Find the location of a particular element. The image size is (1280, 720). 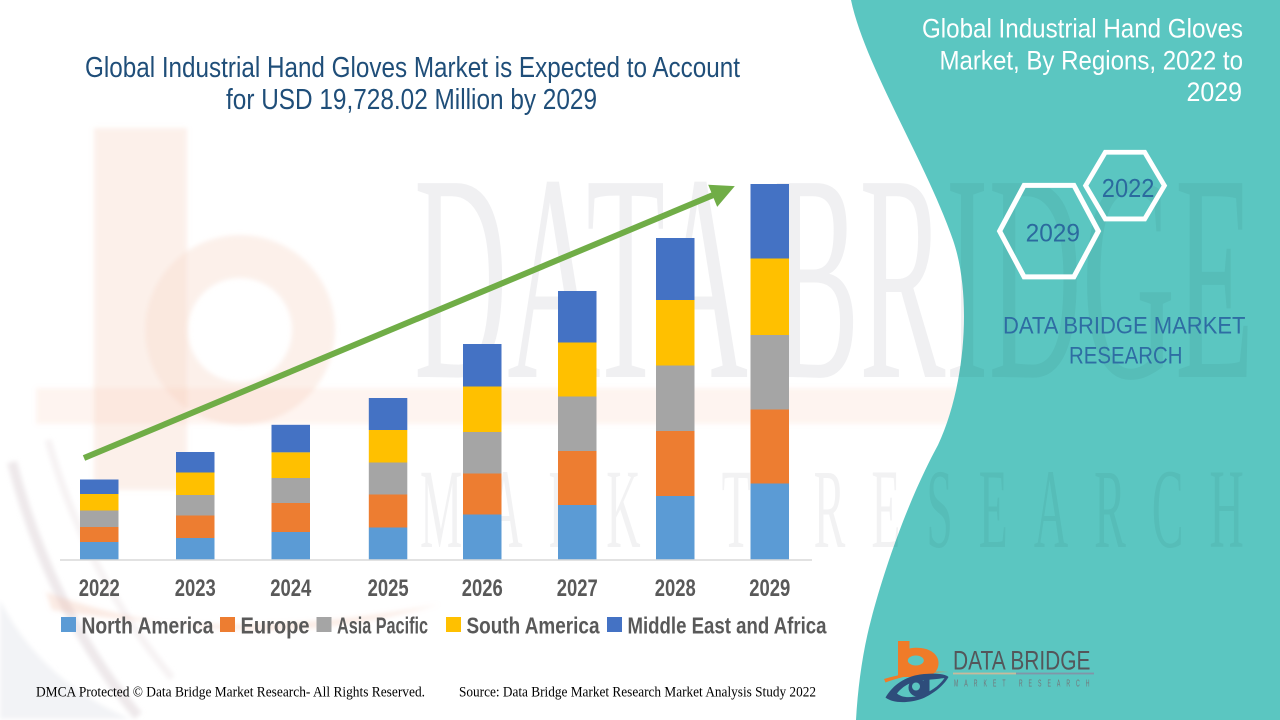

svg-text: South America is located at coordinates (533, 626).